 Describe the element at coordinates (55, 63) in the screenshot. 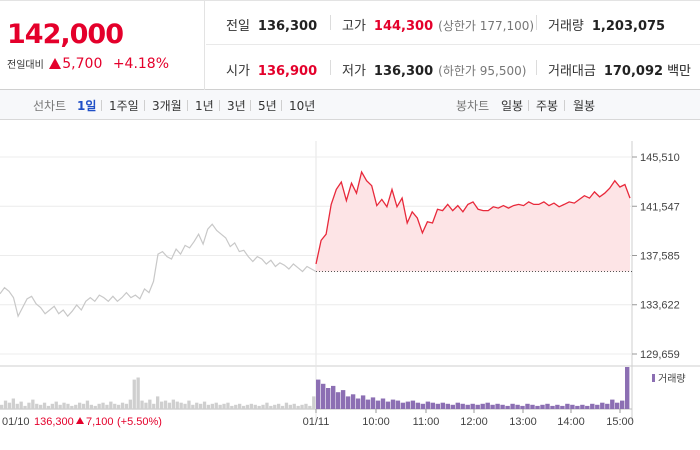

I see `up-triangle-icon` at that location.